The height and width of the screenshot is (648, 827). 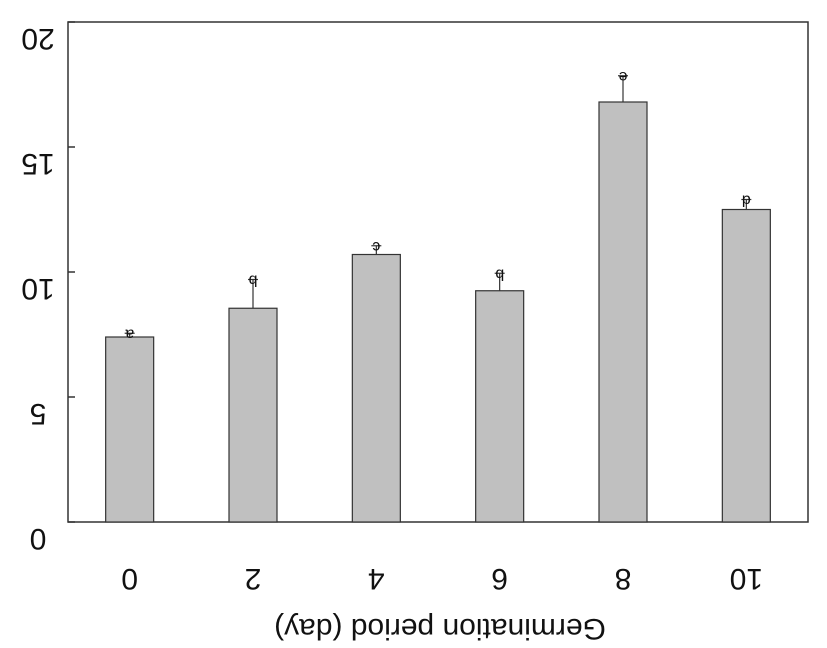 I want to click on x-tick-label: 10, so click(x=746, y=578).